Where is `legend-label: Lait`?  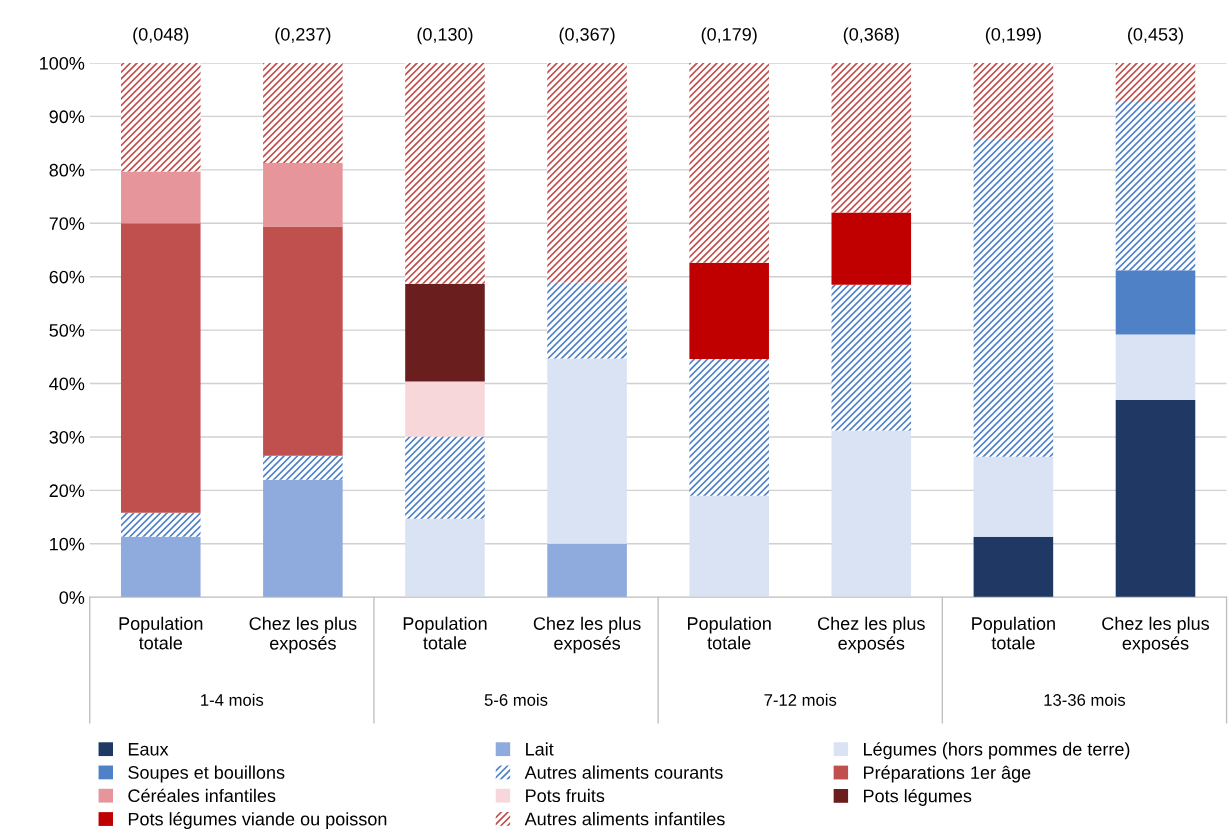
legend-label: Lait is located at coordinates (540, 749).